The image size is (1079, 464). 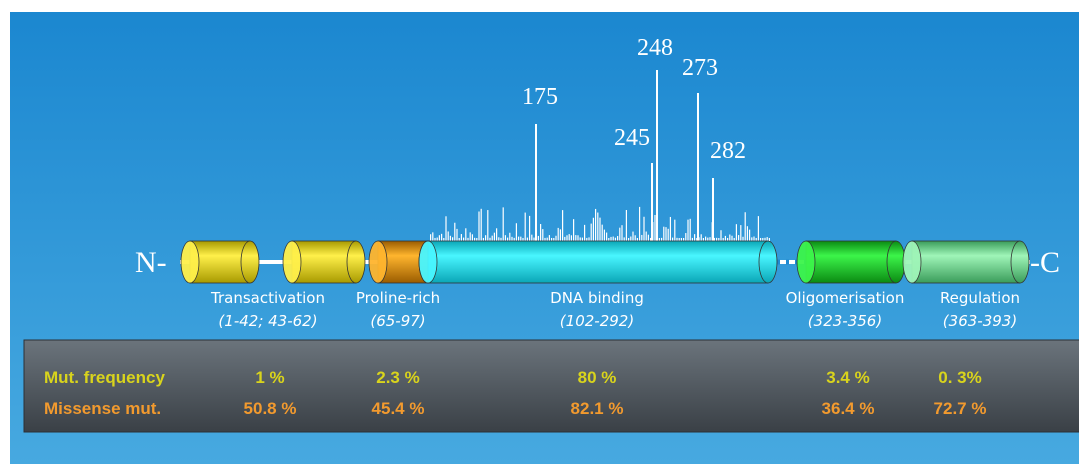 What do you see at coordinates (848, 408) in the screenshot?
I see `cell: 36.4 %` at bounding box center [848, 408].